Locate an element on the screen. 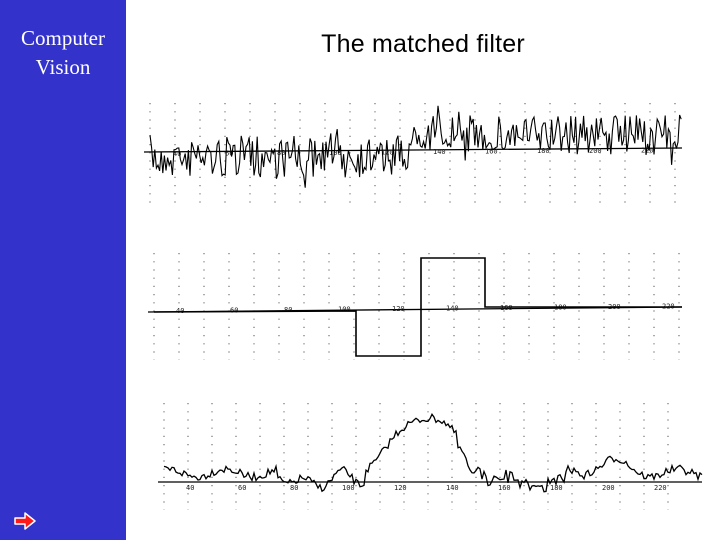 This screenshot has width=720, height=540. signal-trace is located at coordinates (415, 146).